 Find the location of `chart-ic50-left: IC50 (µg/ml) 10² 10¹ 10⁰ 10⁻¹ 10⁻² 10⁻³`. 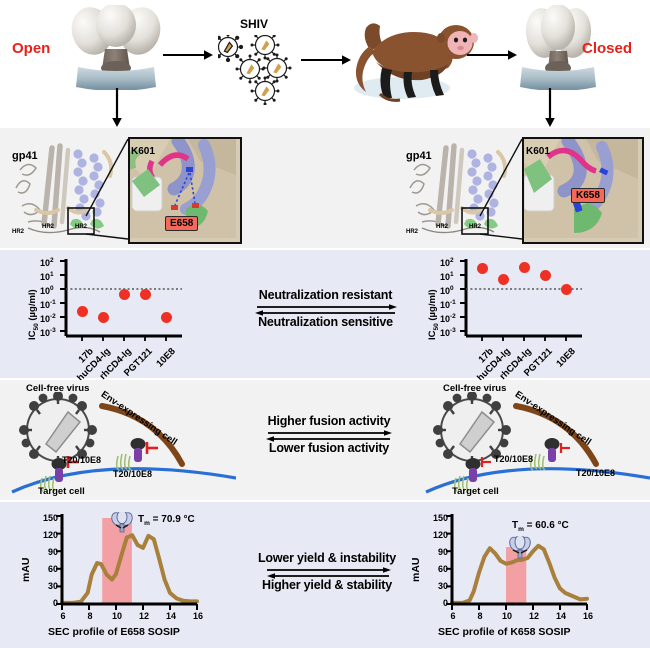

chart-ic50-left: IC50 (µg/ml) 10² 10¹ 10⁰ 10⁻¹ 10⁻² 10⁻³ is located at coordinates (122, 319).